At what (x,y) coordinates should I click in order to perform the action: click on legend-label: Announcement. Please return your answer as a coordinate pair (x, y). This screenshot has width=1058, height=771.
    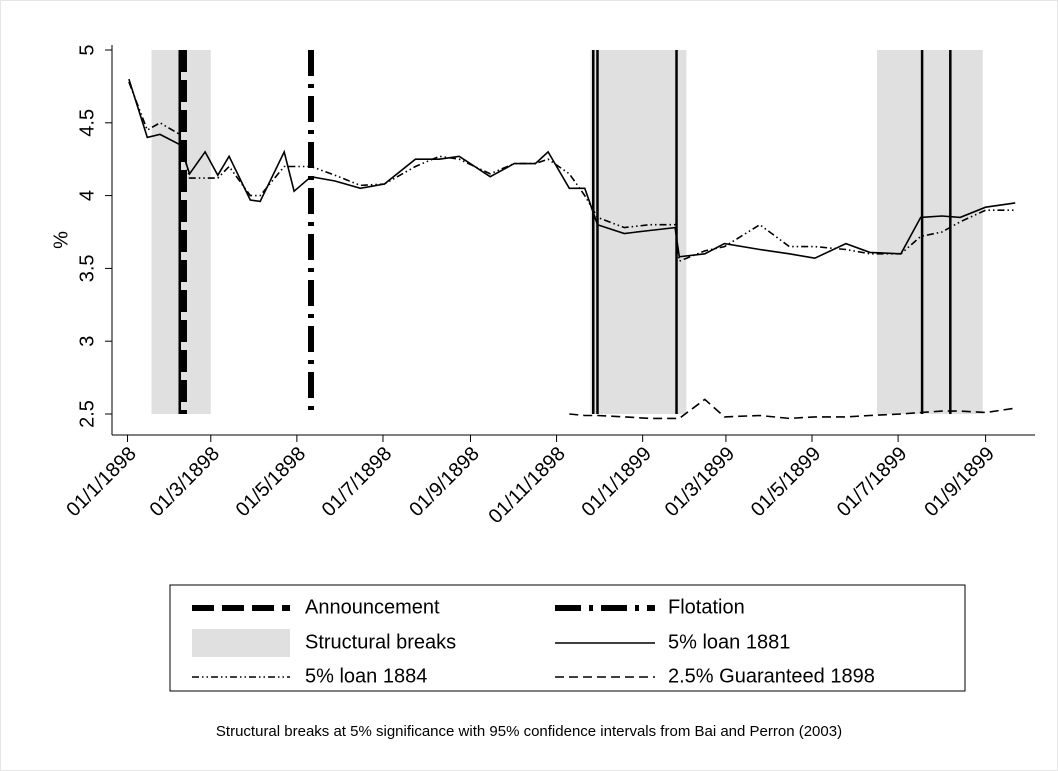
    Looking at the image, I should click on (372, 607).